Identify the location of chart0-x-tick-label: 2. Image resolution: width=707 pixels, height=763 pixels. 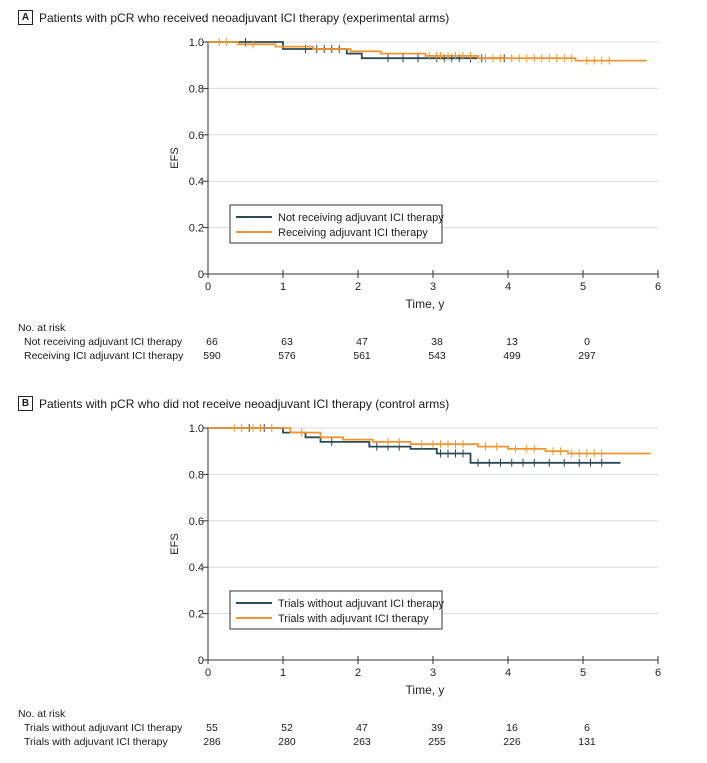
(358, 287).